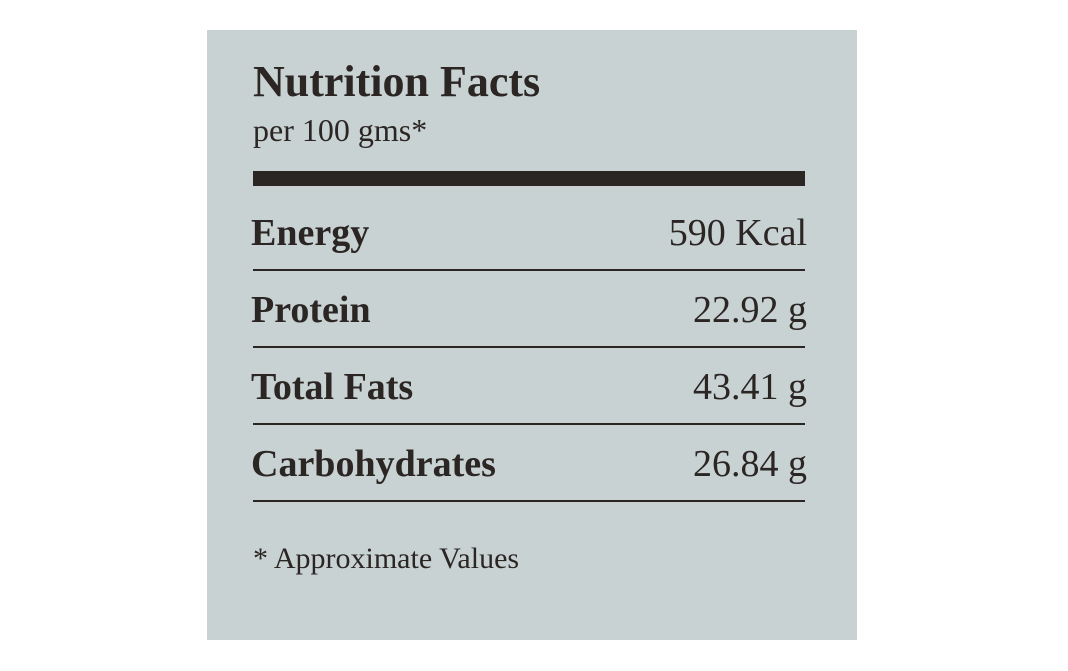 This screenshot has height=671, width=1068. What do you see at coordinates (737, 233) in the screenshot?
I see `row-value: 590 Kcal` at bounding box center [737, 233].